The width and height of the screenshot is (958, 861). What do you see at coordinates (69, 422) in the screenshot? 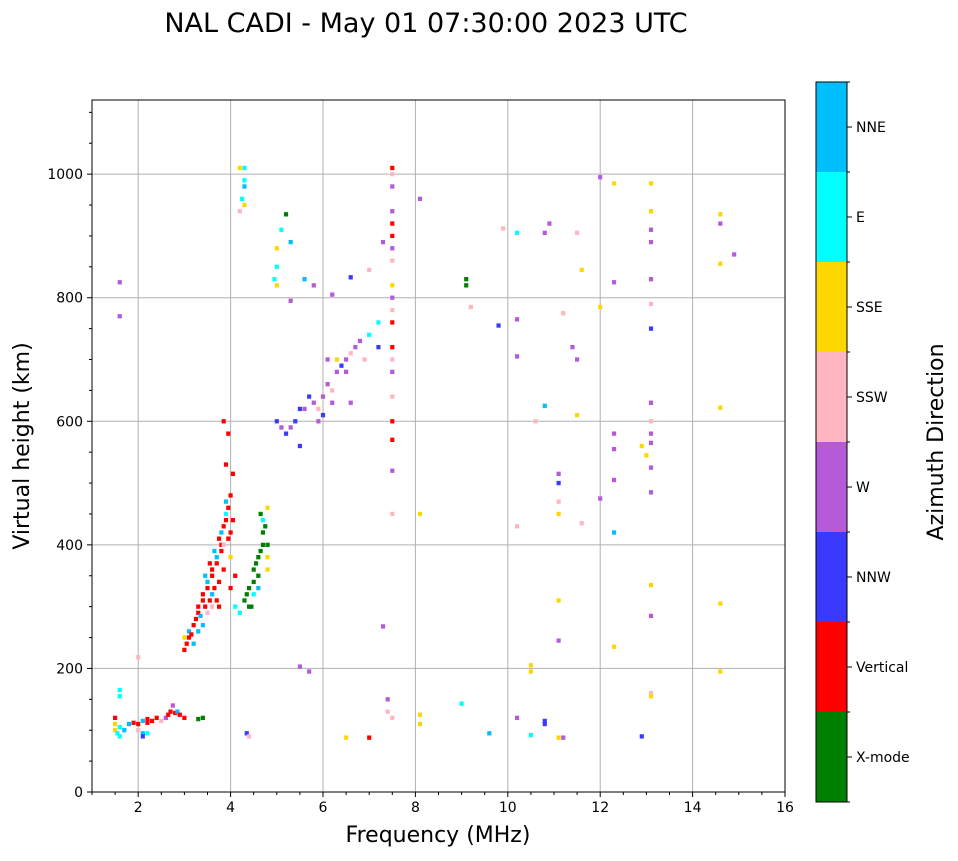
I see `y-tick-label: 600` at bounding box center [69, 422].